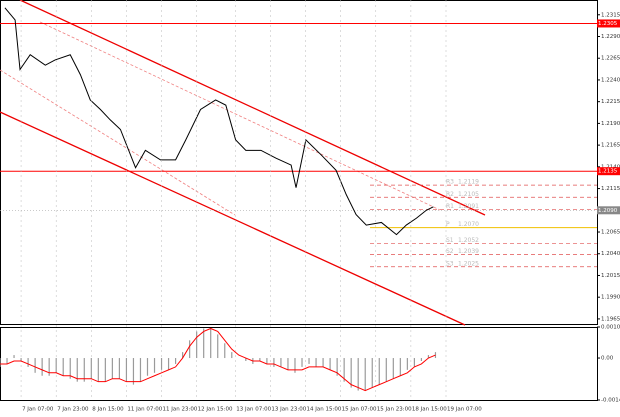 Image resolution: width=620 pixels, height=417 pixels. Describe the element at coordinates (108, 410) in the screenshot. I see `x-tick-label: 8 Jan 15:00` at that location.